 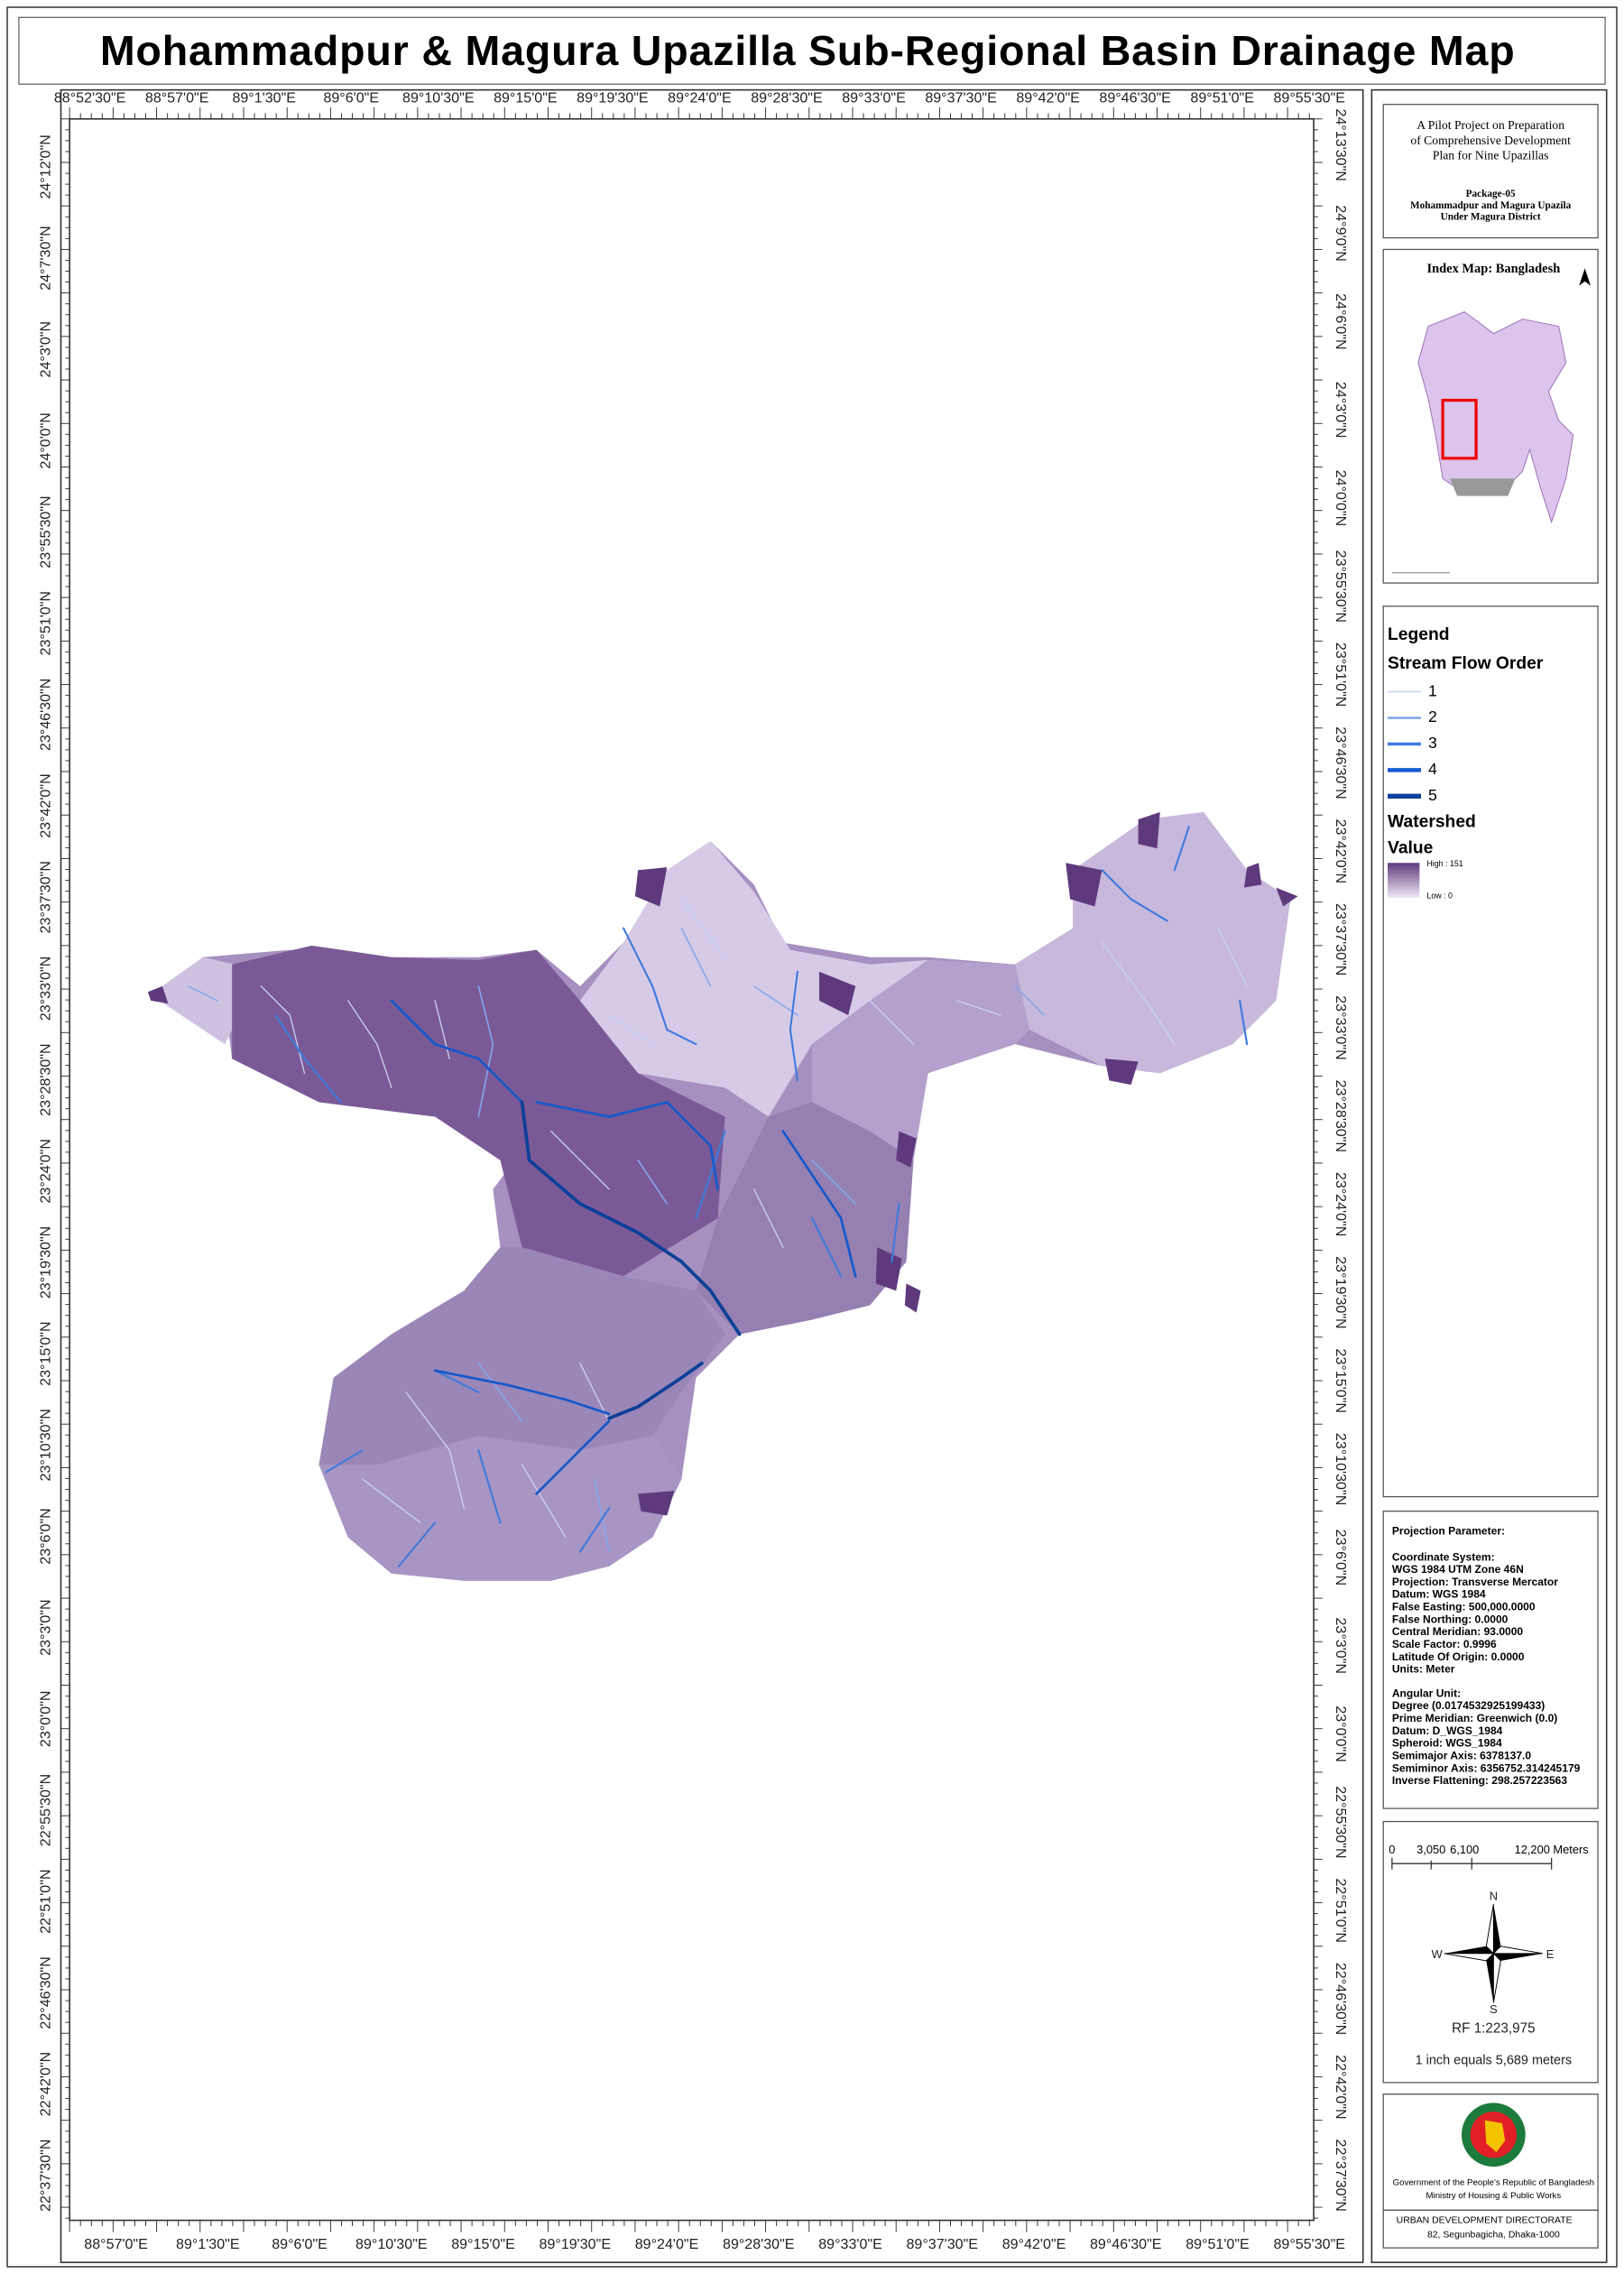 I want to click on legend-subtitle: Watershed, so click(x=1432, y=822).